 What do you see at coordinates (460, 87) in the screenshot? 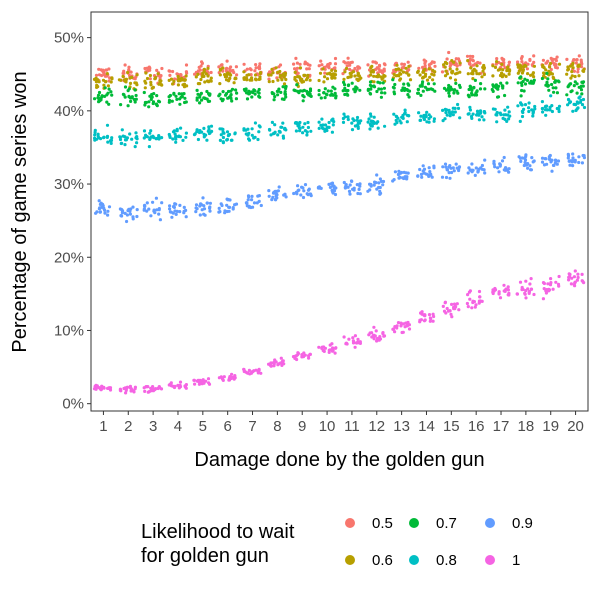
I see `point-s2-x15` at bounding box center [460, 87].